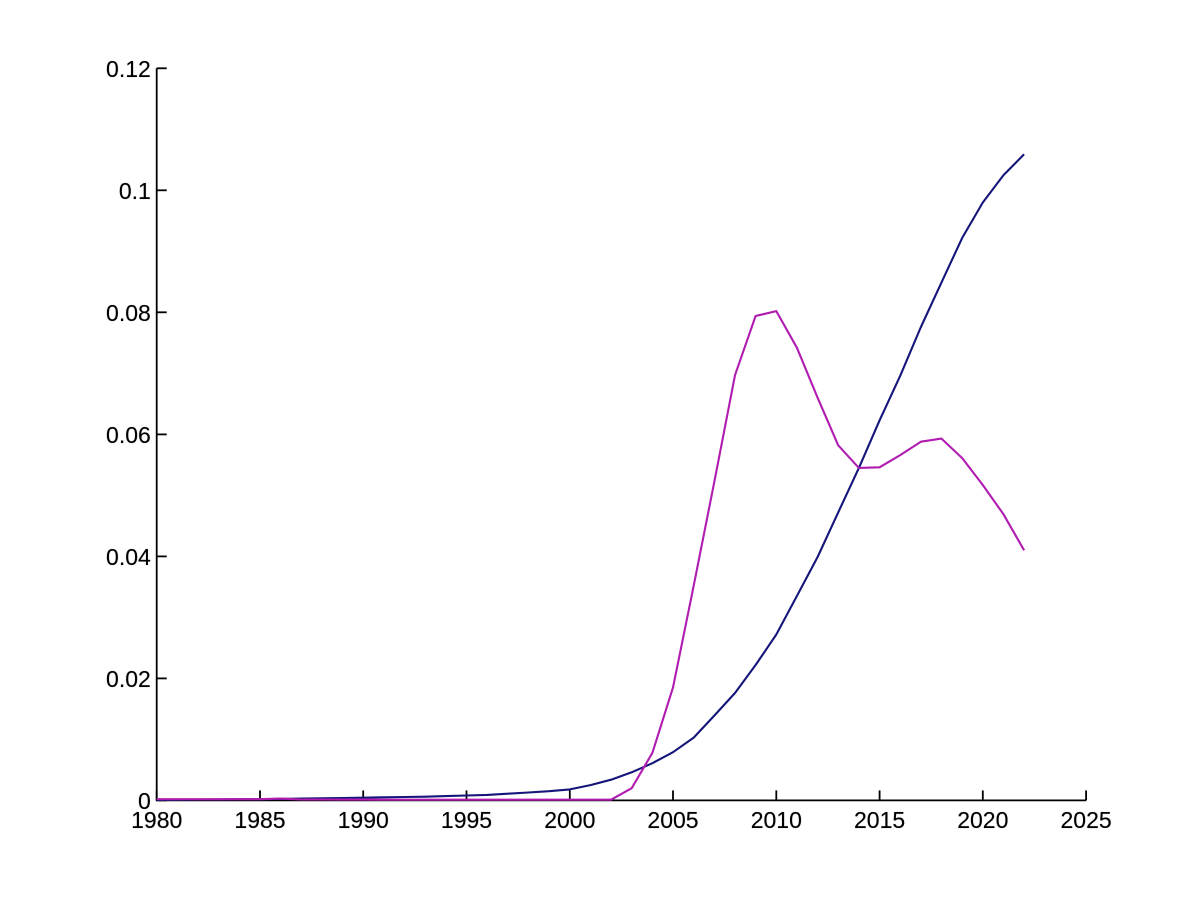  What do you see at coordinates (135, 191) in the screenshot?
I see `svg-text: 0.1` at bounding box center [135, 191].